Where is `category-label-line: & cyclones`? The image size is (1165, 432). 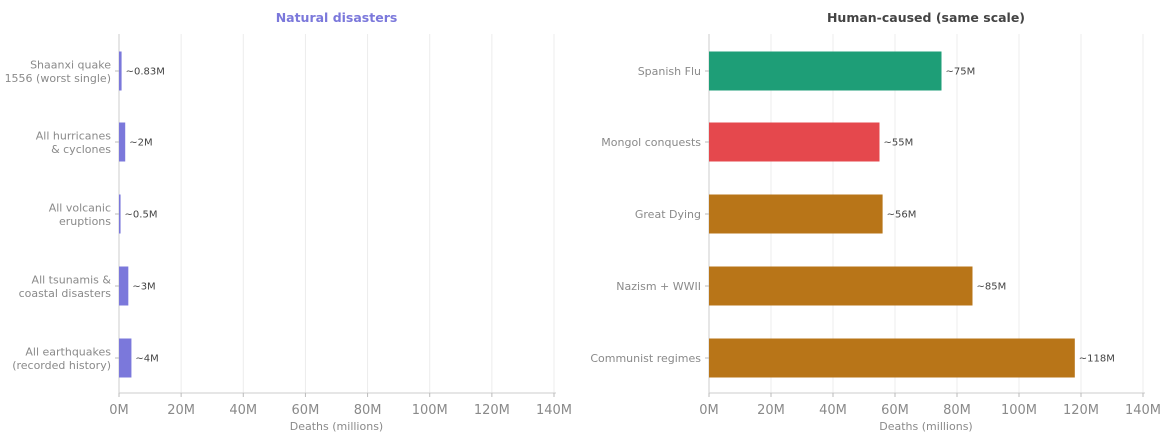 category-label-line: & cyclones is located at coordinates (81, 149).